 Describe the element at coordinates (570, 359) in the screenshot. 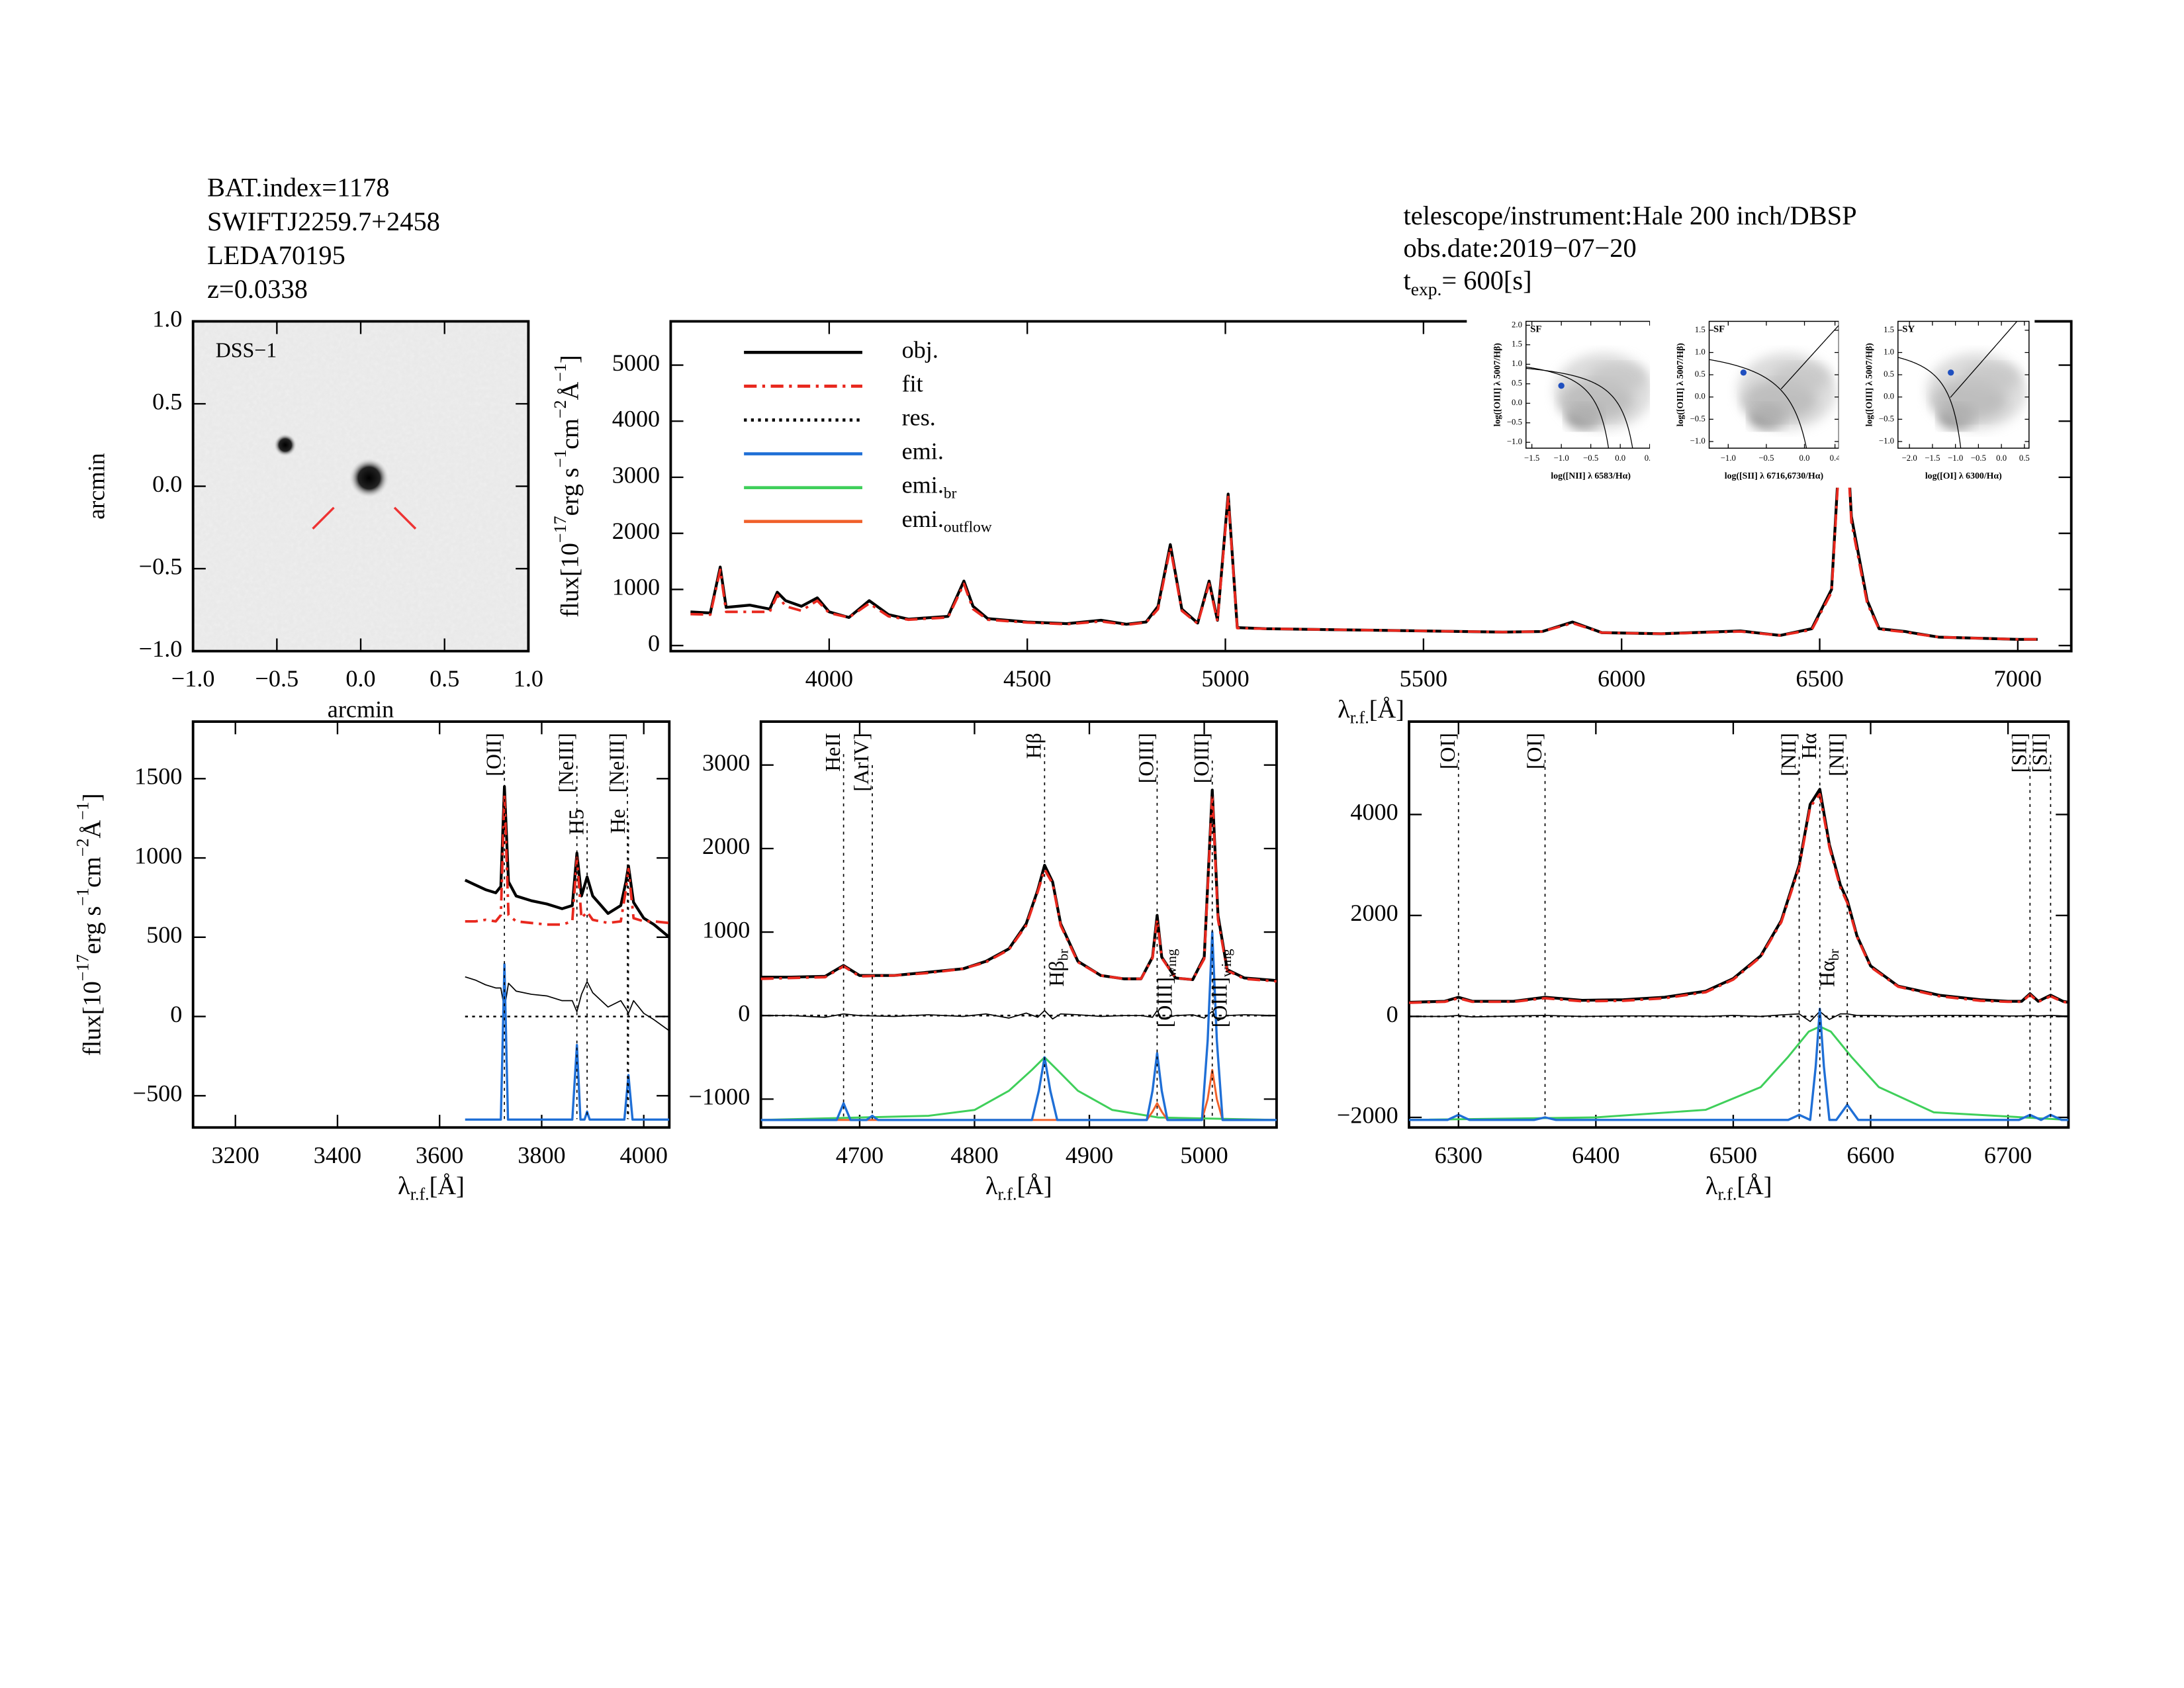

I see `text-part: ]` at that location.